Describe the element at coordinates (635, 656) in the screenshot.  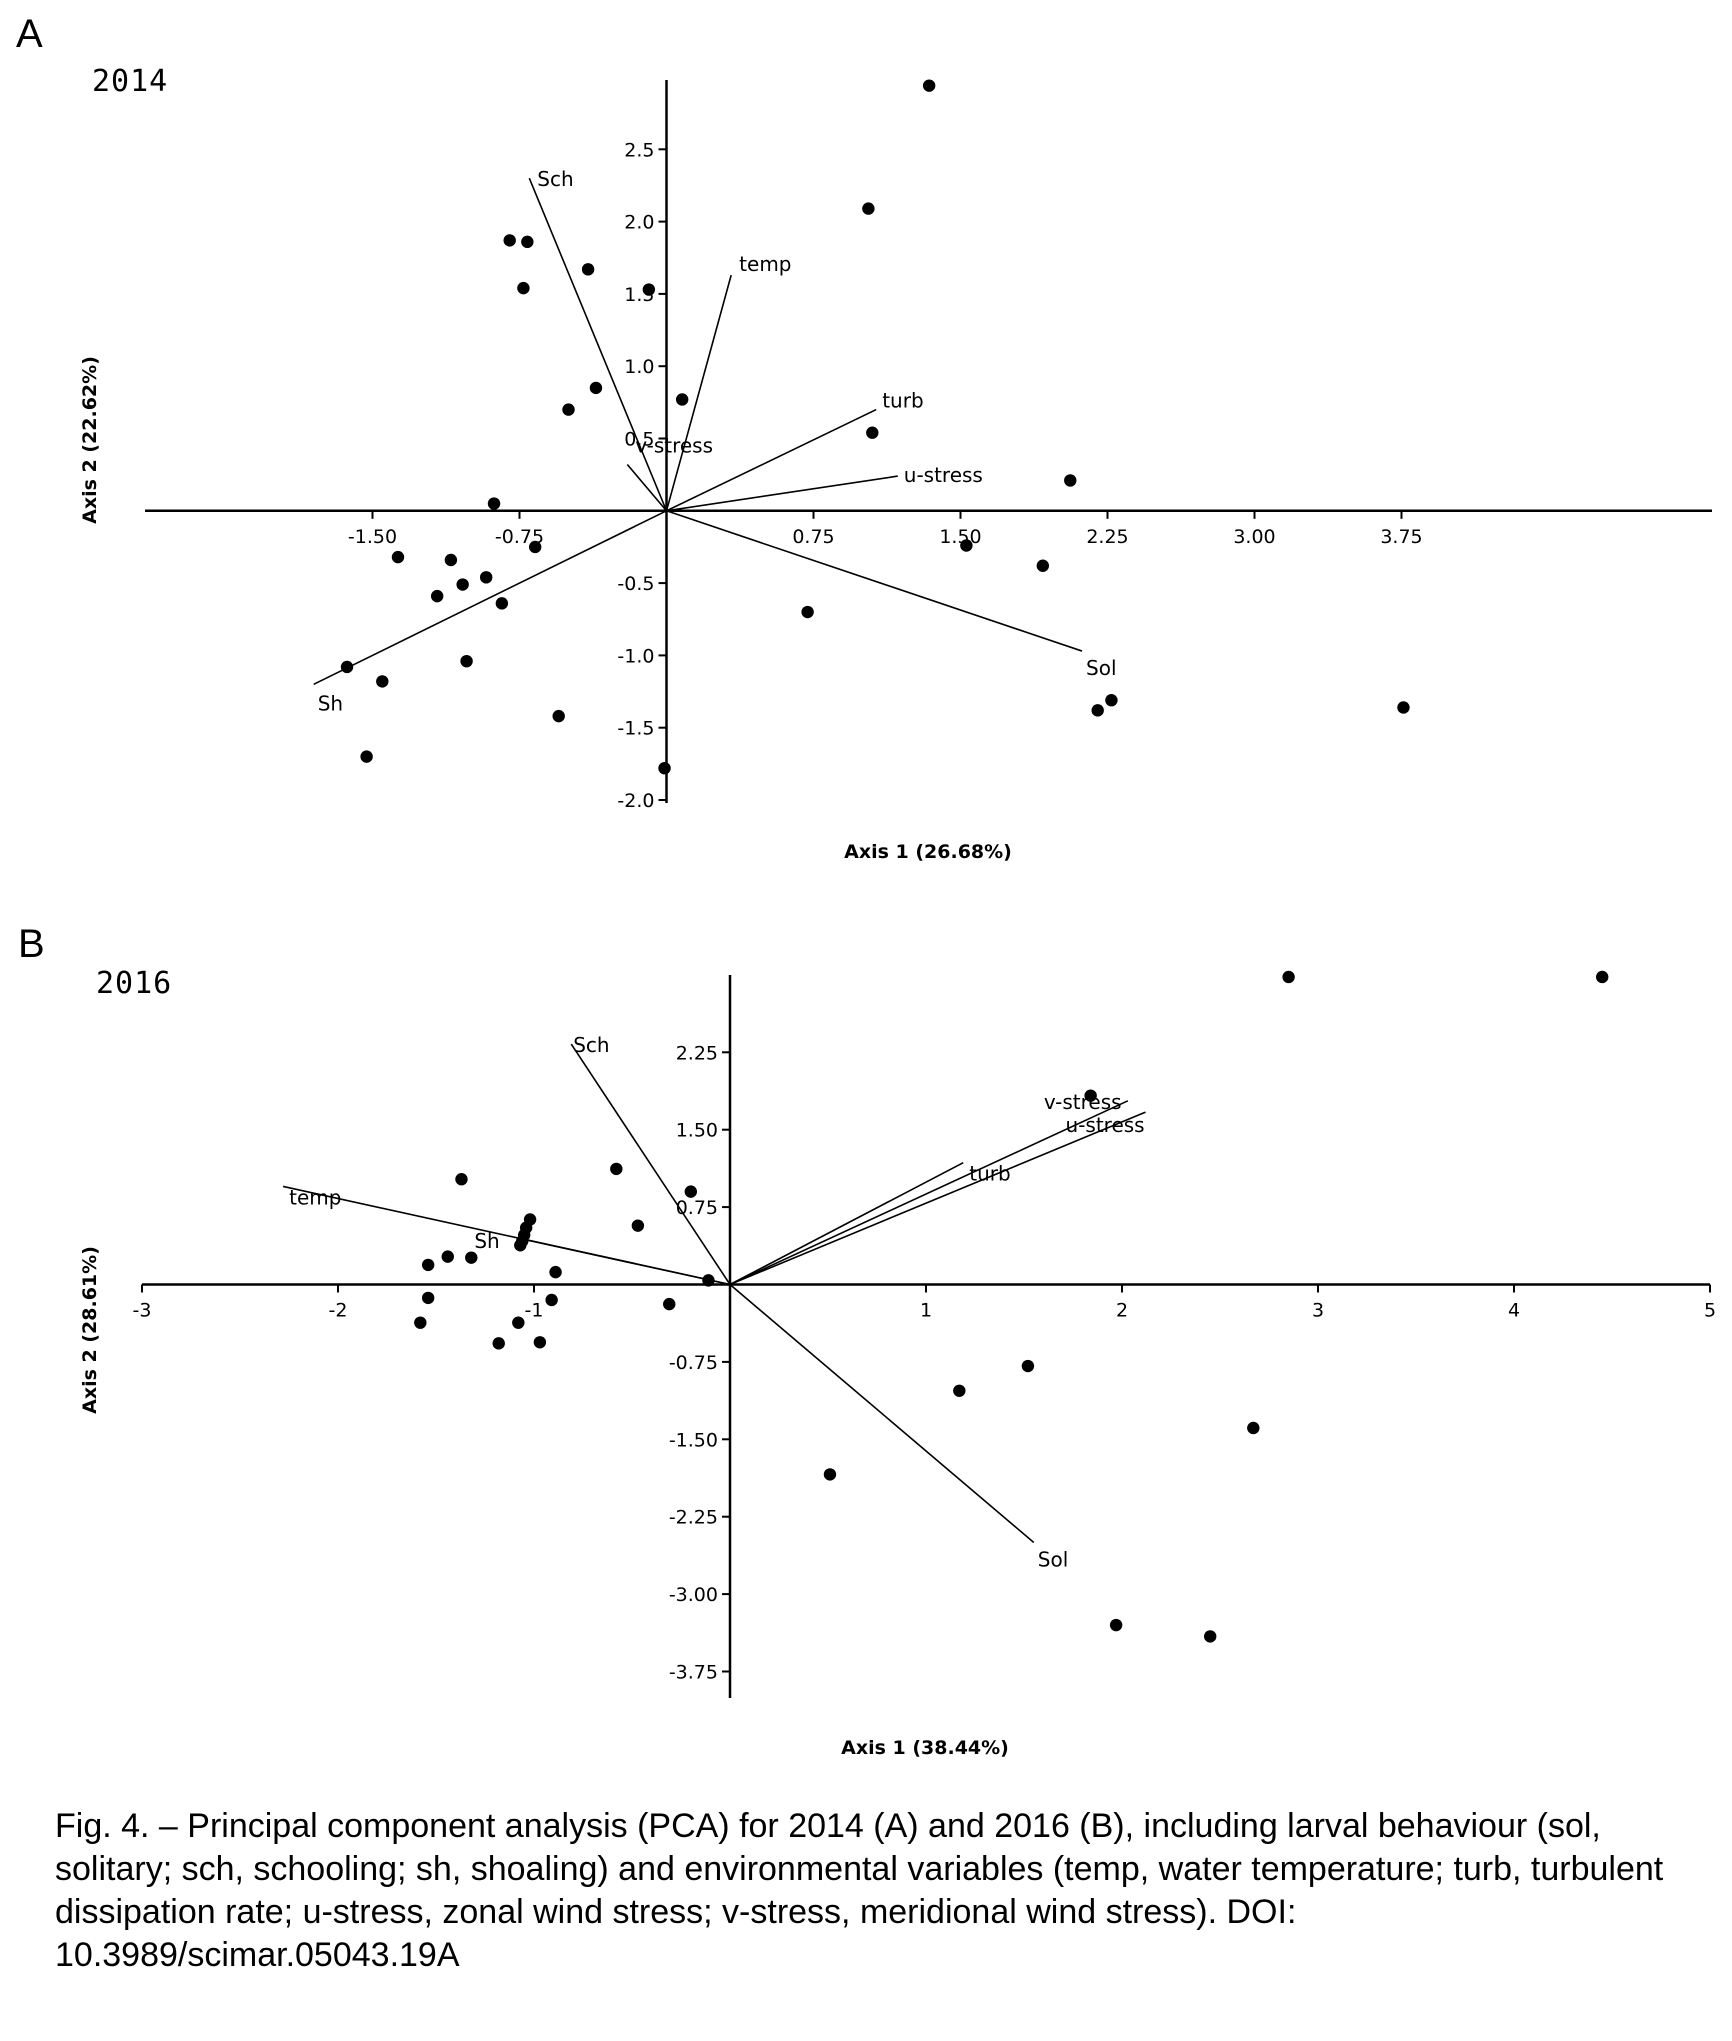
I see `y-tick-label: -1.0` at that location.